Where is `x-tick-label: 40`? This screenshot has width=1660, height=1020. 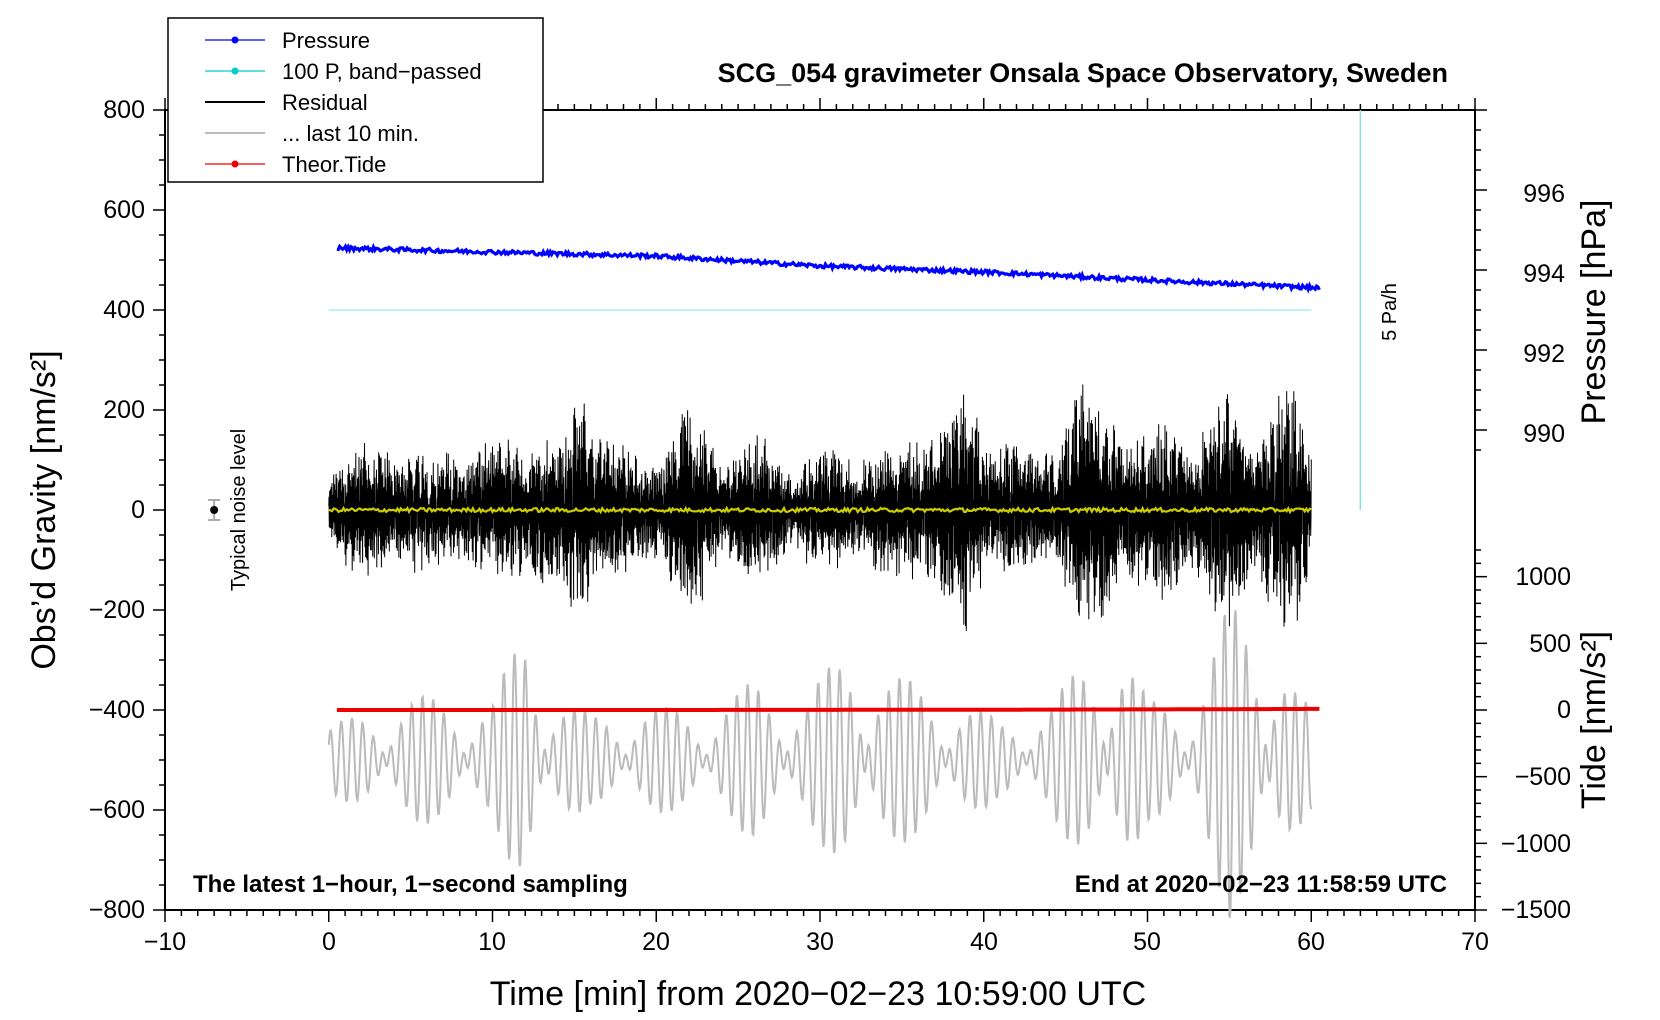 x-tick-label: 40 is located at coordinates (984, 942).